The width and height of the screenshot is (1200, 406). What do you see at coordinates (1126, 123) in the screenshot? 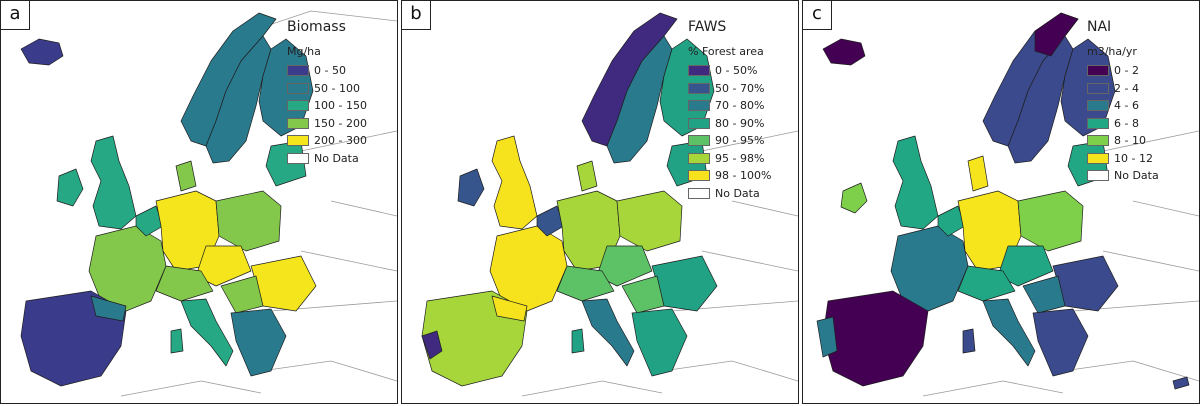
I see `legend-label: 6 - 8` at bounding box center [1126, 123].